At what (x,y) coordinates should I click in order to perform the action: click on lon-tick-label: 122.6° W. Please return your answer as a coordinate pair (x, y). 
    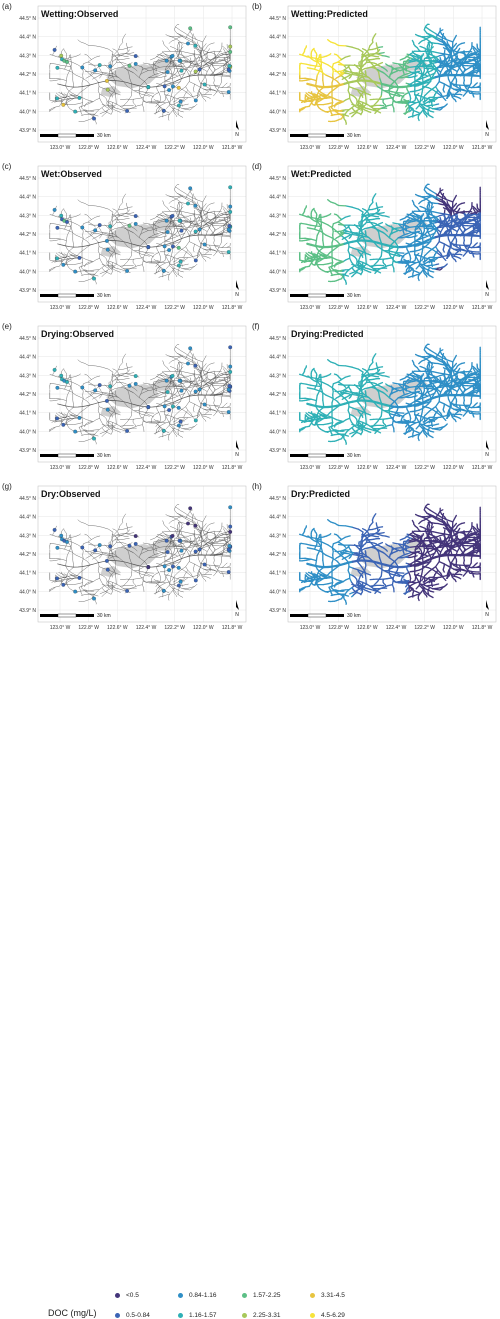
    Looking at the image, I should click on (367, 148).